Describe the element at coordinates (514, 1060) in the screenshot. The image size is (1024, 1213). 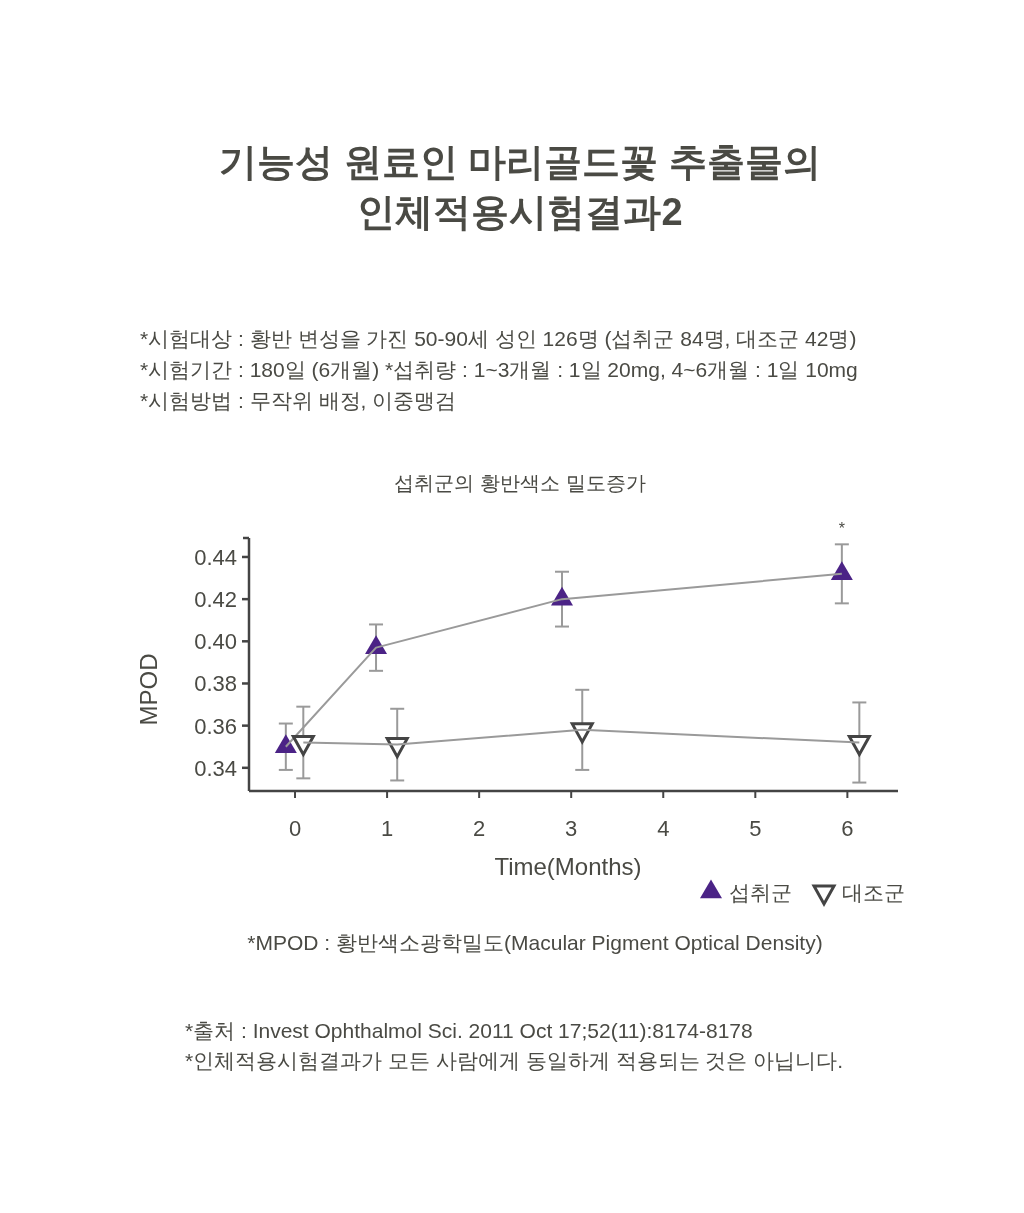
I see `text: *인체적용시험결과가 모든 사람에게 동일하게 적용되는 것은 아닙니다.` at that location.